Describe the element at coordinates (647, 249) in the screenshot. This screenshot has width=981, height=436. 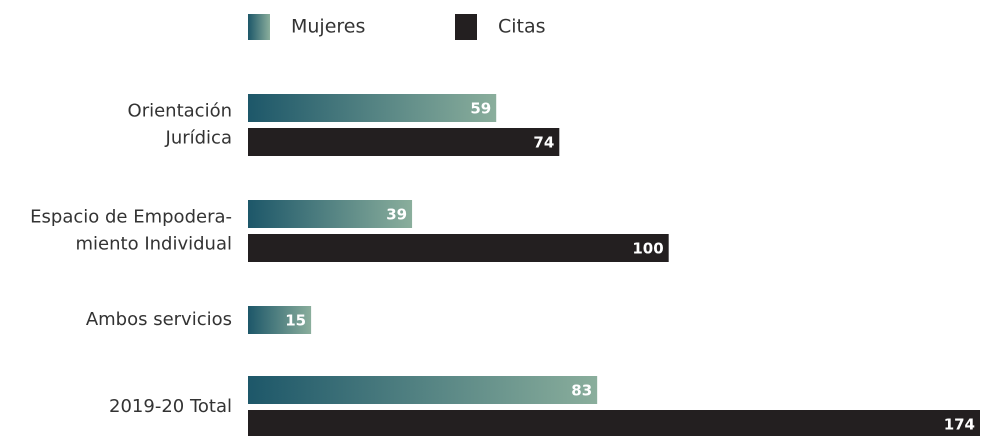
I see `value-label: 100` at that location.